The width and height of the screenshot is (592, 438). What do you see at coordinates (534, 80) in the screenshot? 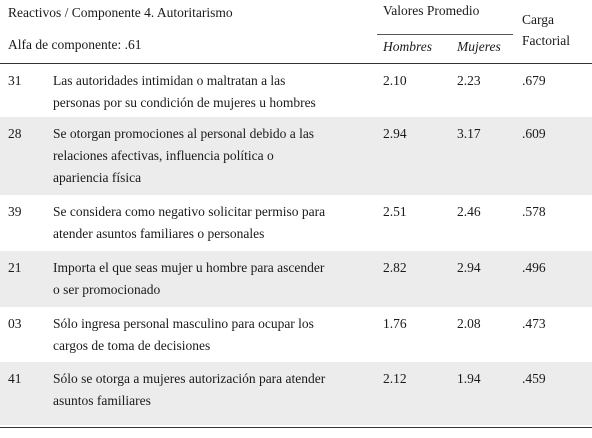
I see `row-carga-value: .679` at bounding box center [534, 80].